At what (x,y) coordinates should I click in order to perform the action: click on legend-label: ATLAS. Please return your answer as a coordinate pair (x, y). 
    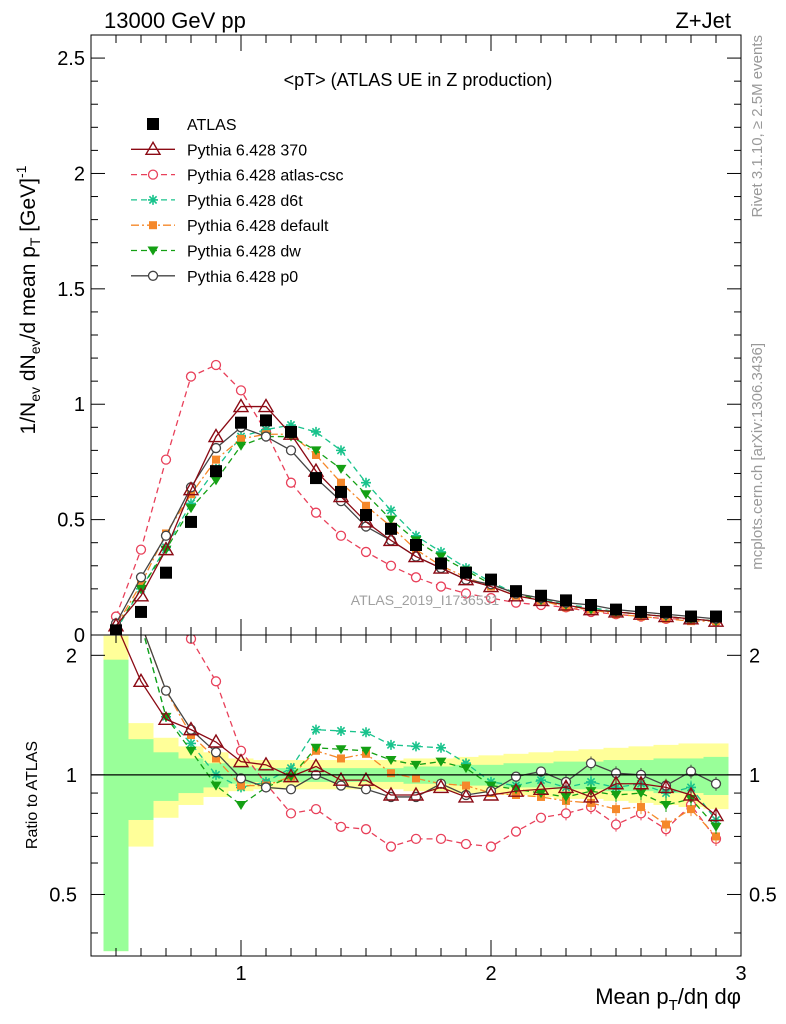
    Looking at the image, I should click on (212, 125).